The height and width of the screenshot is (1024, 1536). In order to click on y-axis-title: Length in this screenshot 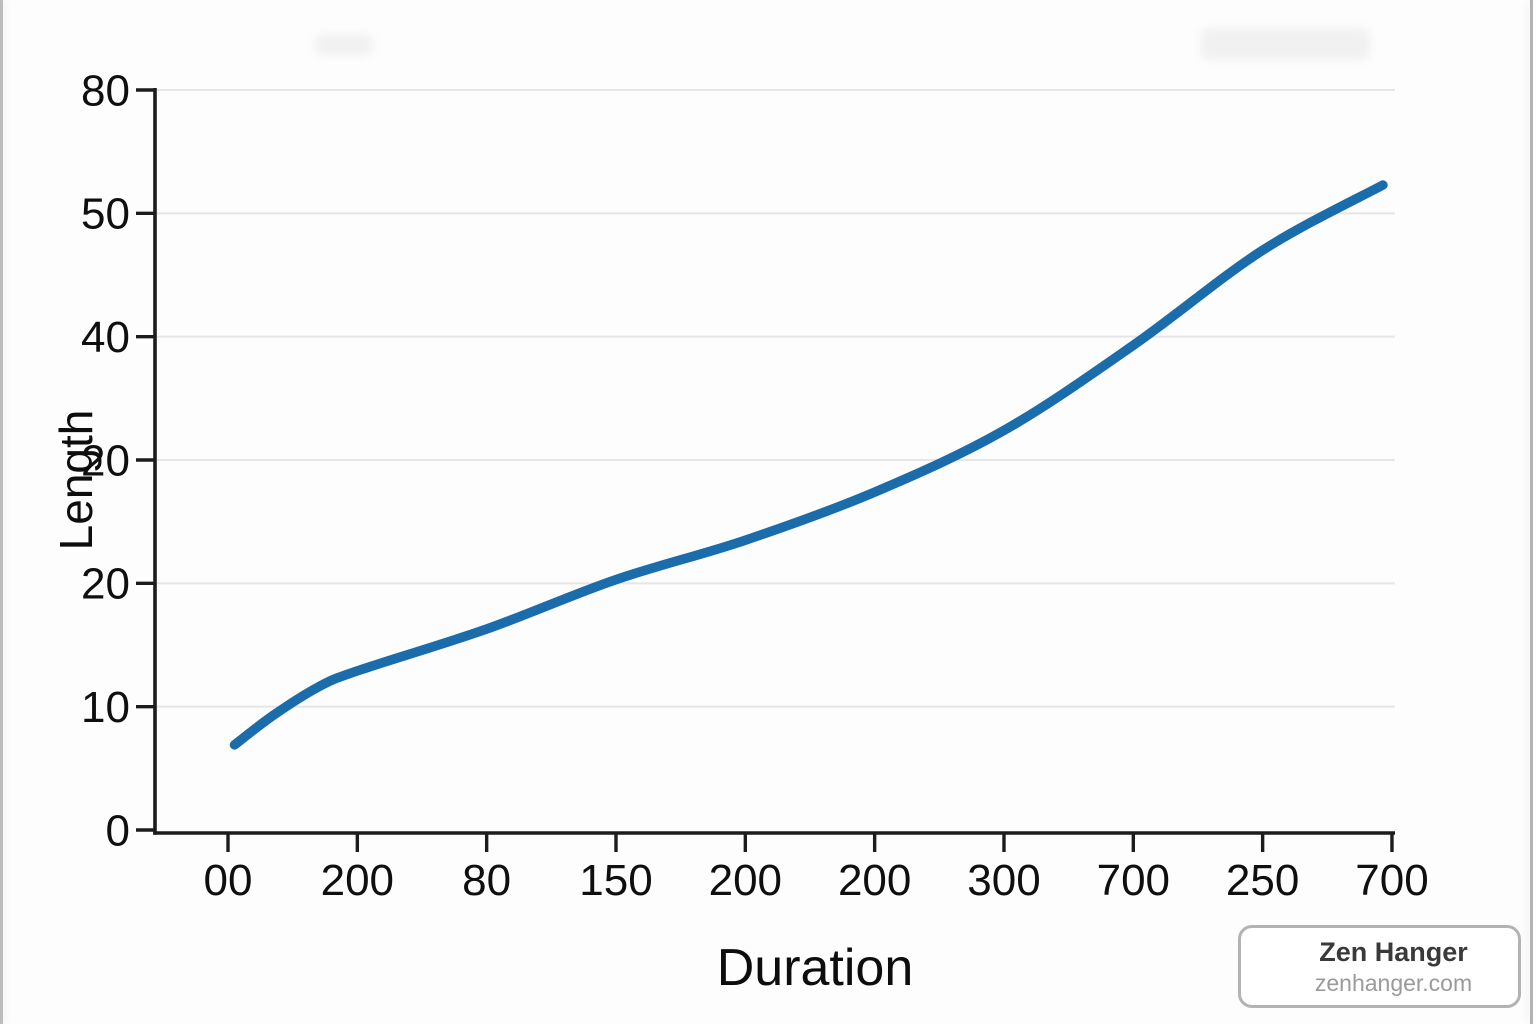, I will do `click(76, 480)`.